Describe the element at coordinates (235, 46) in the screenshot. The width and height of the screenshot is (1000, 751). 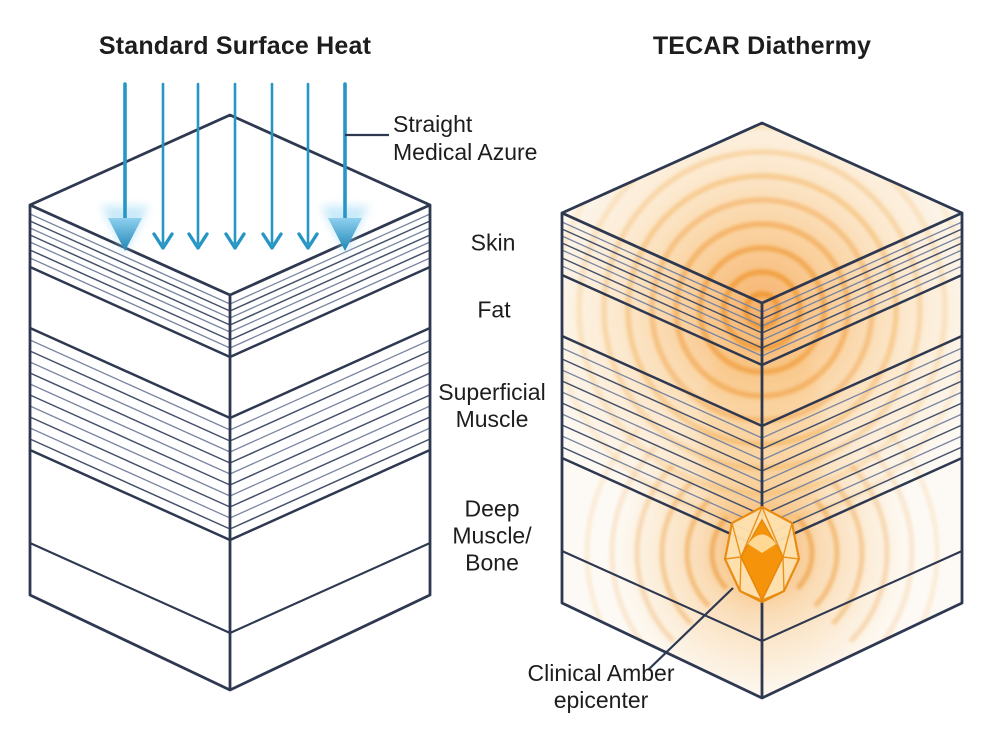
I see `left-panel-title: Standard Surface Heat` at that location.